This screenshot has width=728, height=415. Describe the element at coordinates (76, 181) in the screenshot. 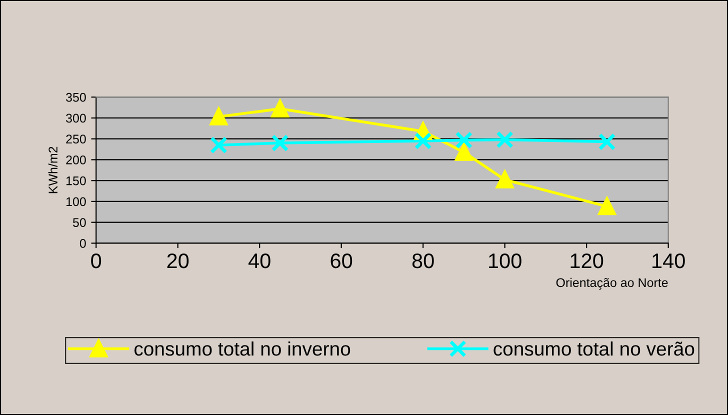

I see `y-tick-label: 150` at that location.